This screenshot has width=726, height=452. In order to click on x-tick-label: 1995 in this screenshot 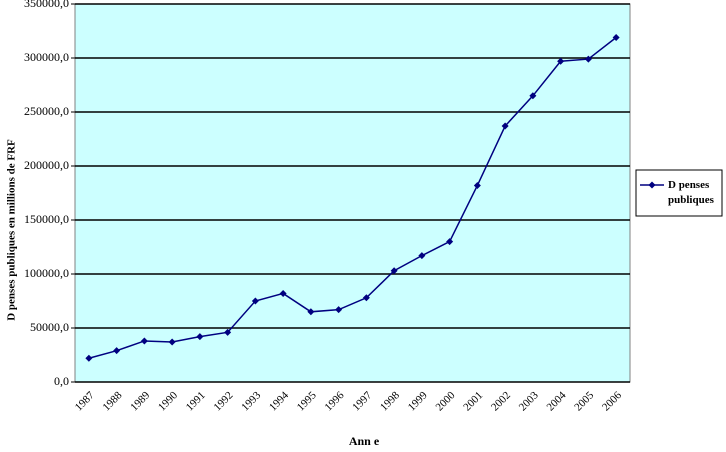, I will do `click(307, 401)`.